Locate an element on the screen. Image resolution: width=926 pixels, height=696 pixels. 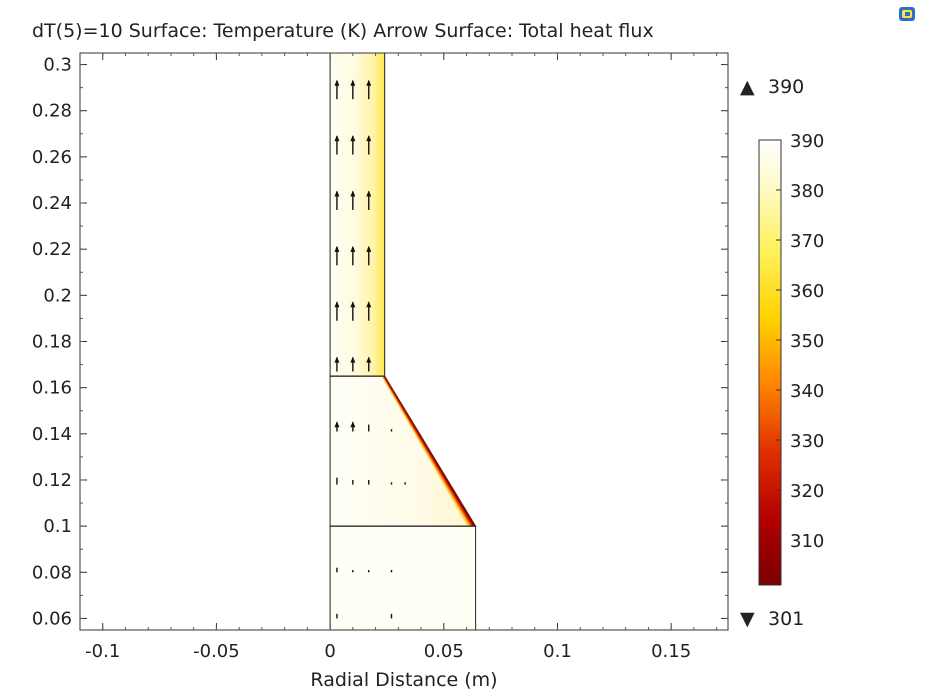
colorbar-tick-label: 330 is located at coordinates (807, 441).